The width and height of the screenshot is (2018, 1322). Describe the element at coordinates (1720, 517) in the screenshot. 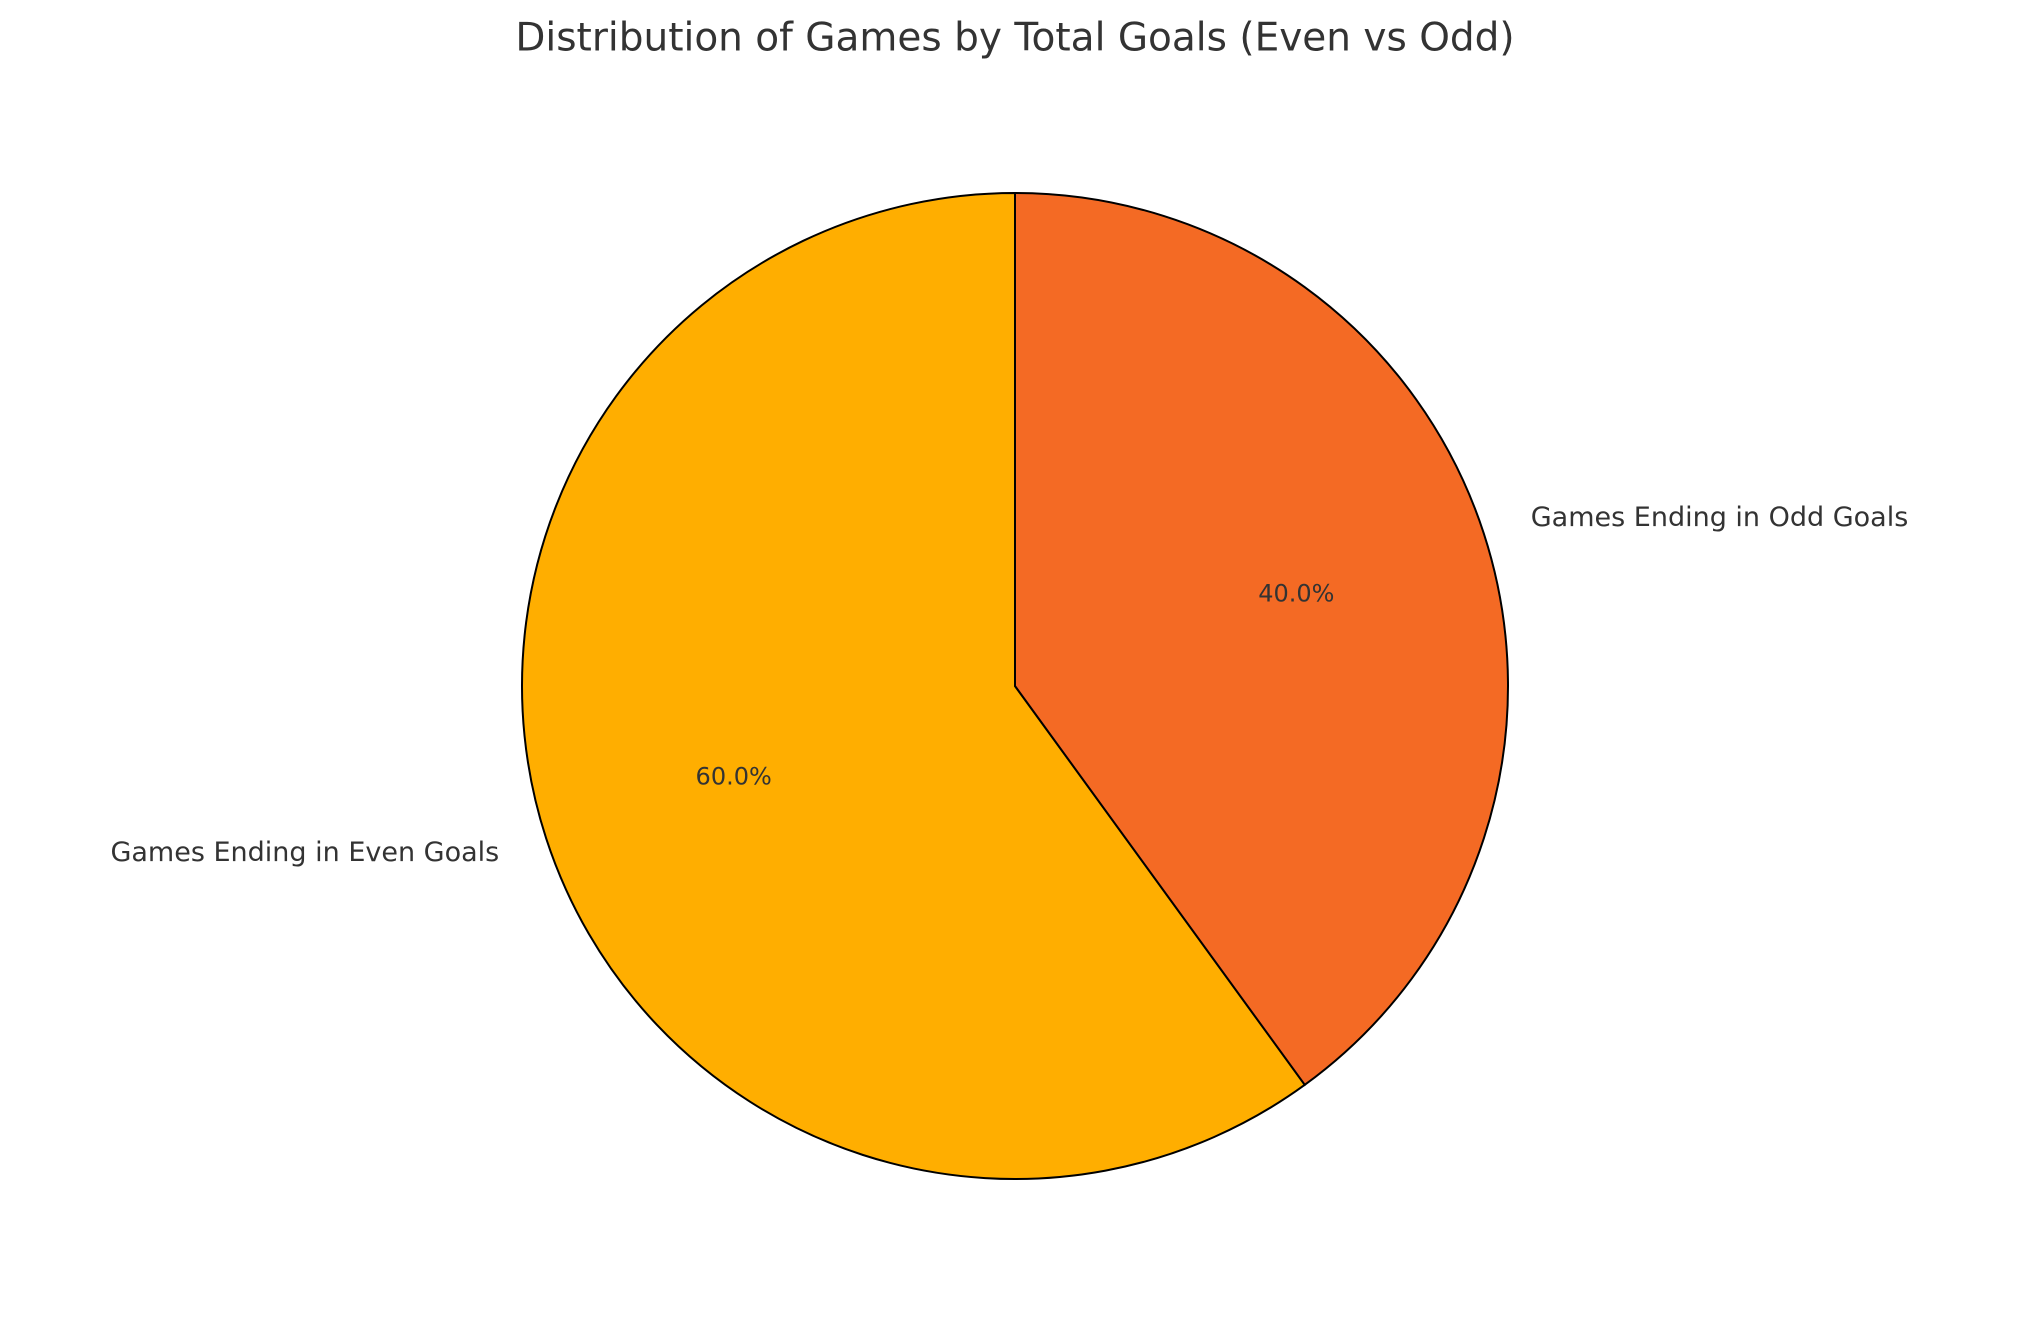

I see `slice-label: Games Ending in Odd Goals` at that location.